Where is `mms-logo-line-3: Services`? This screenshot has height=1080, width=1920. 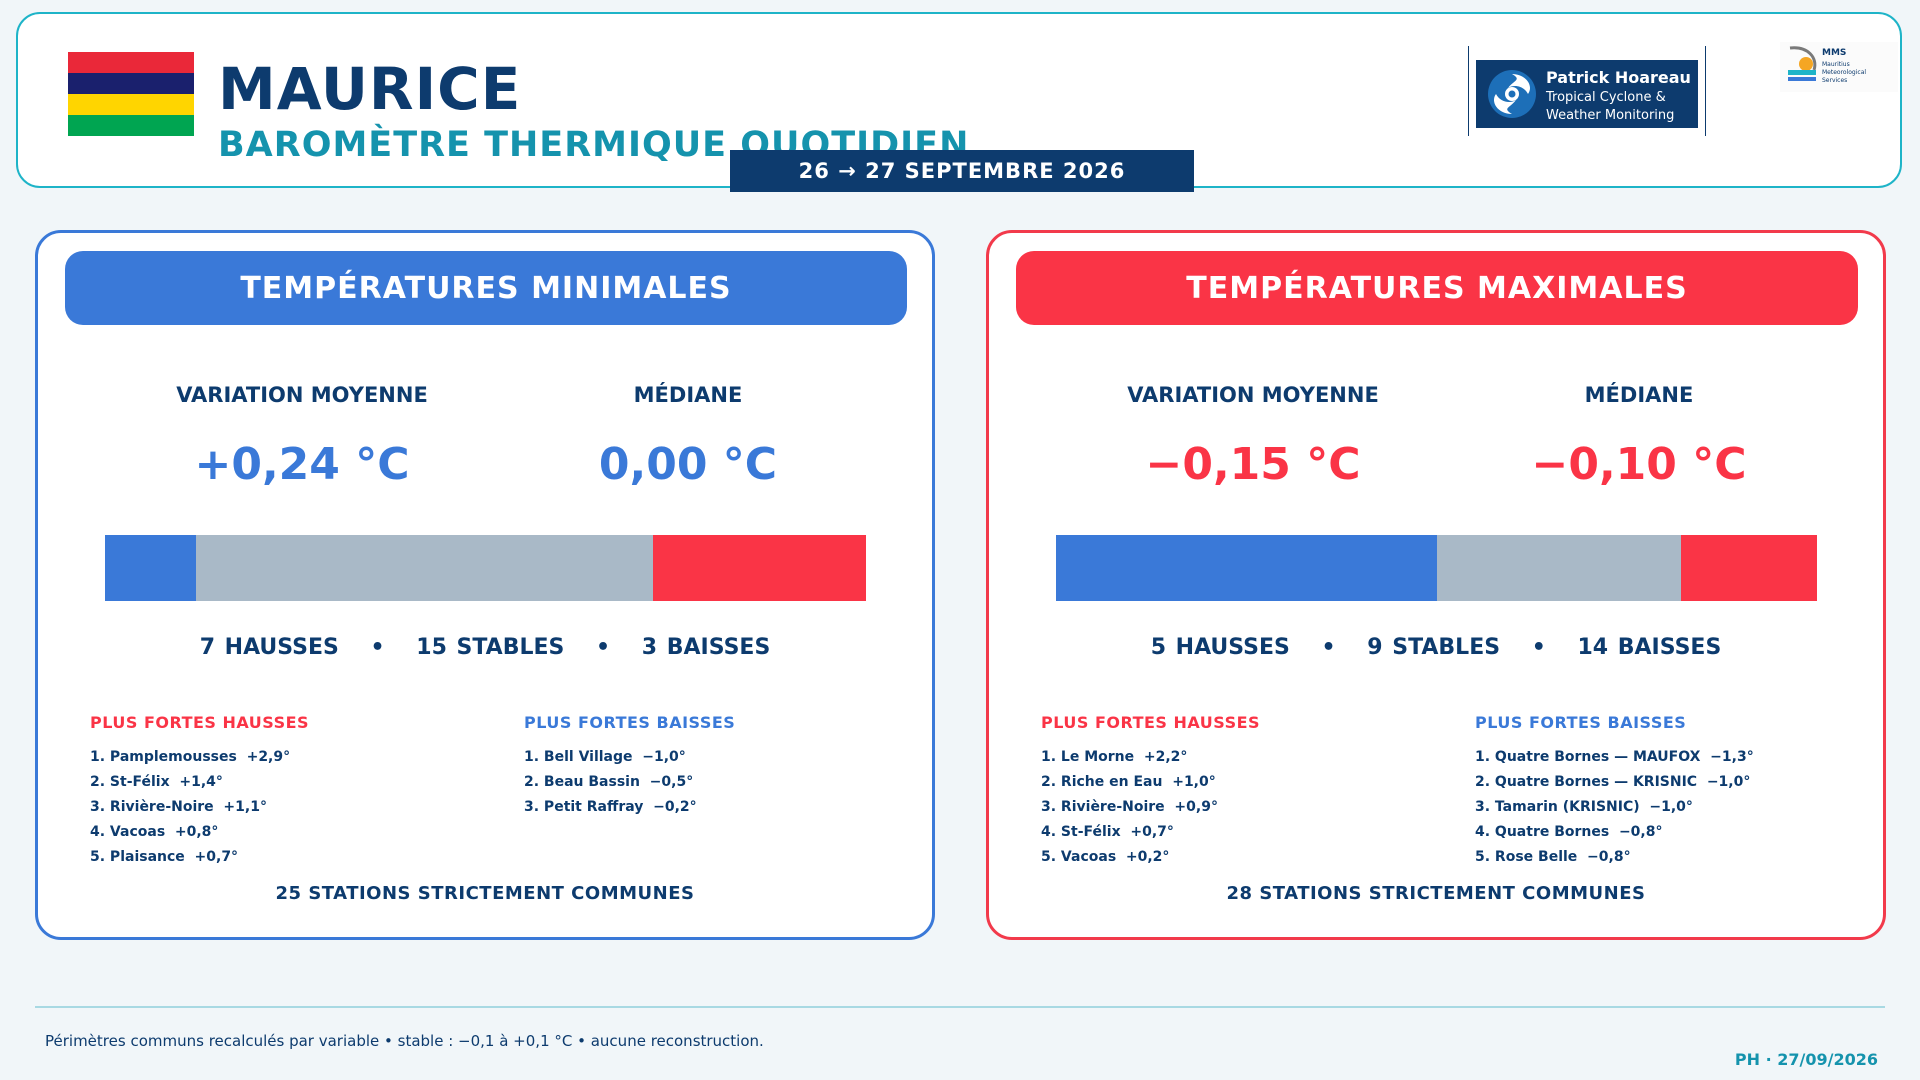 mms-logo-line-3: Services is located at coordinates (1835, 80).